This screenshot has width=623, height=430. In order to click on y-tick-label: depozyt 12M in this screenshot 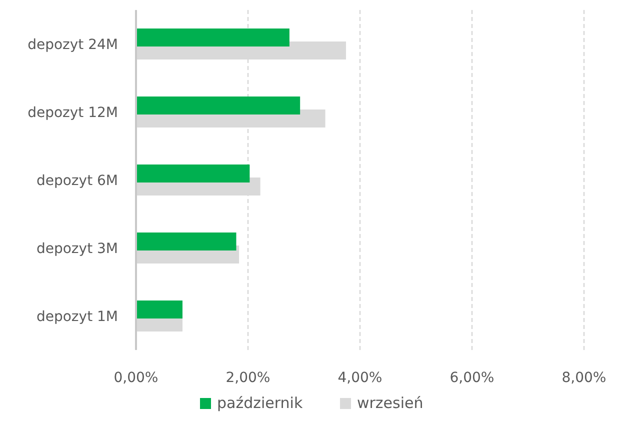, I will do `click(73, 113)`.